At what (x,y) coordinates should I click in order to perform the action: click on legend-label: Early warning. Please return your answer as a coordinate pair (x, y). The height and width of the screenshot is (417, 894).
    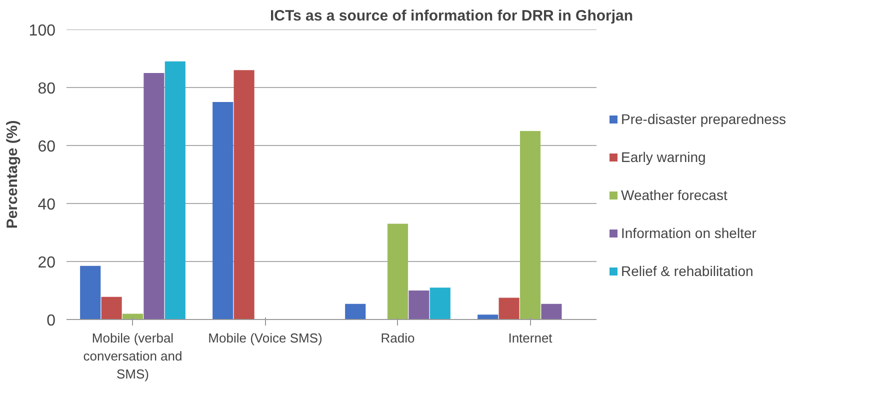
    Looking at the image, I should click on (663, 157).